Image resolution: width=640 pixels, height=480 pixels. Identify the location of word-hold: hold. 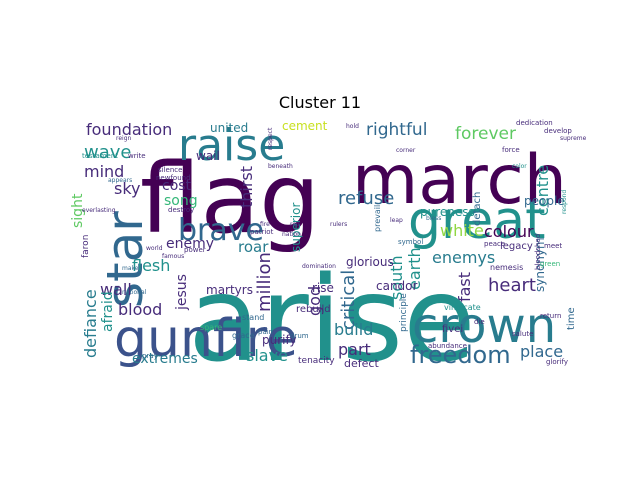
(352, 126).